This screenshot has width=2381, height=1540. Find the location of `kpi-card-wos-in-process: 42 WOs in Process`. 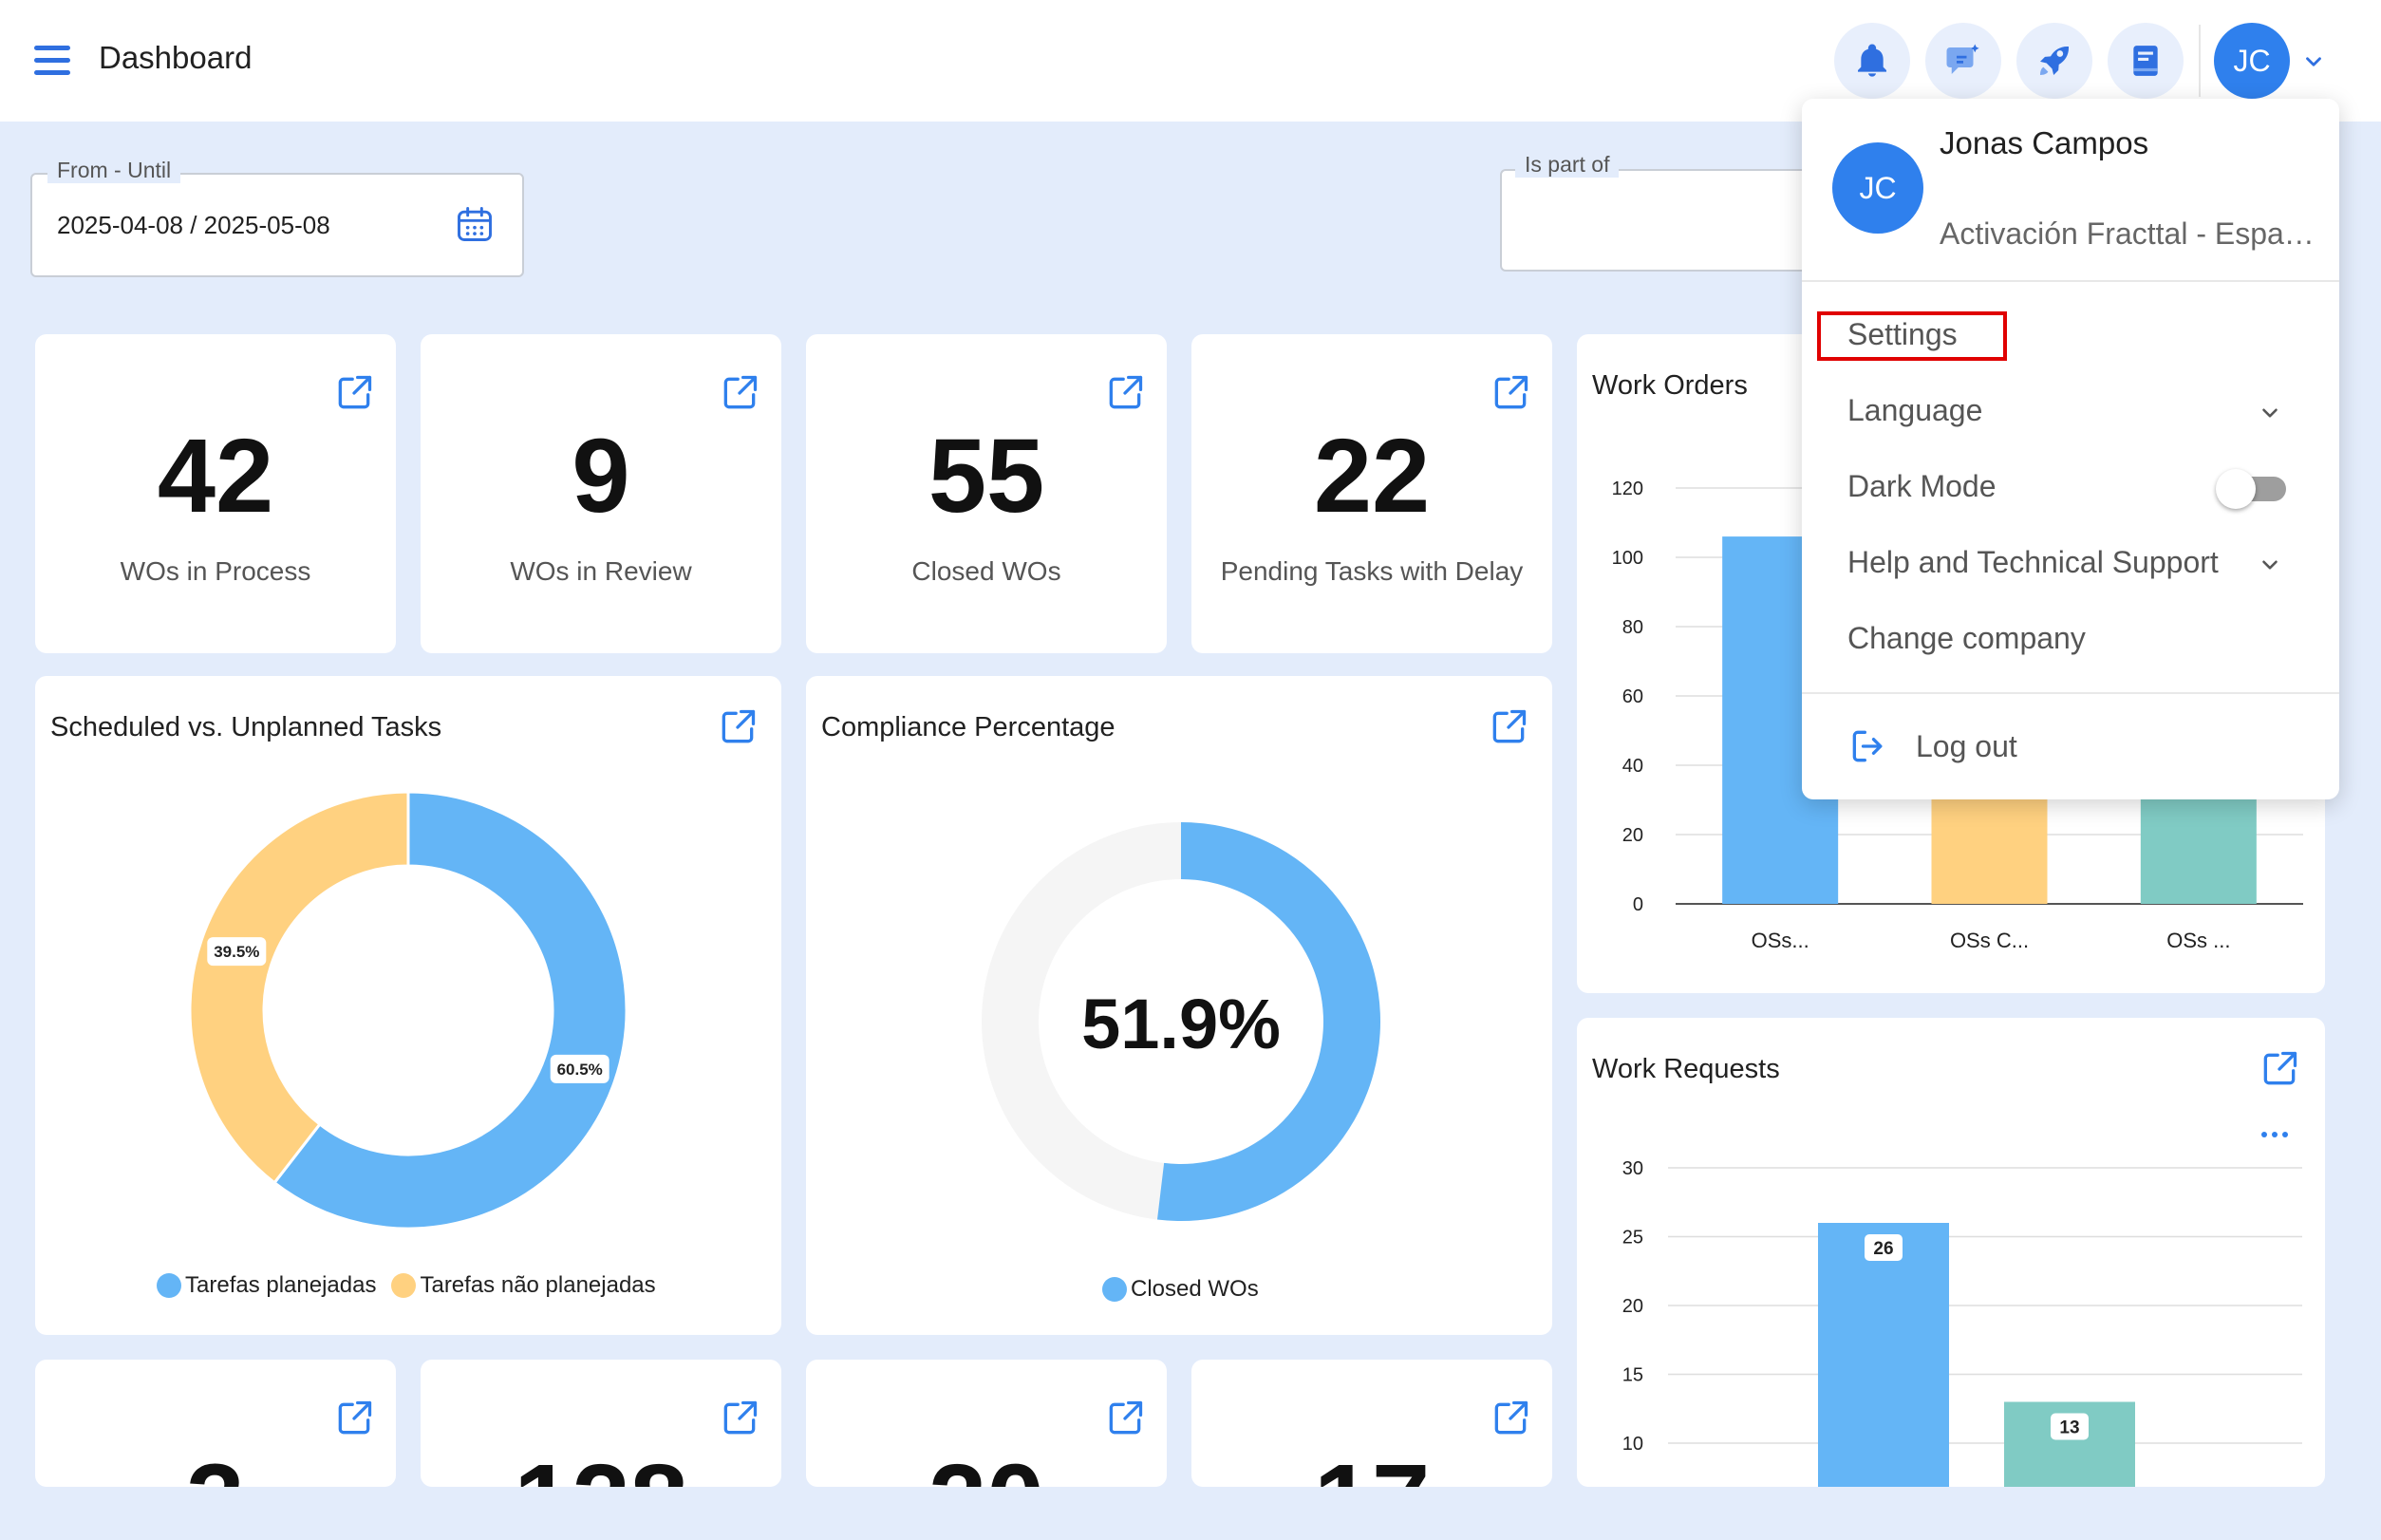

kpi-card-wos-in-process: 42 WOs in Process is located at coordinates (215, 494).